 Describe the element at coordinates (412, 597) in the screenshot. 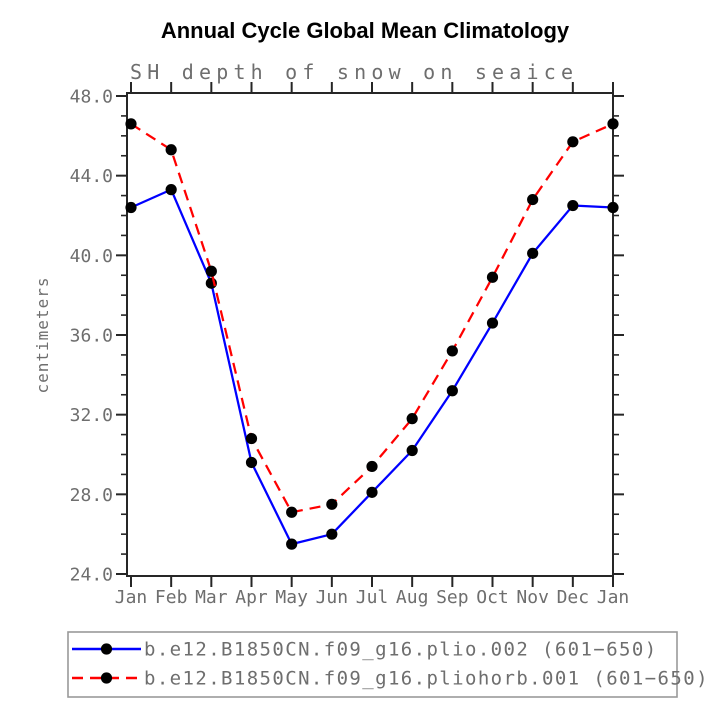

I see `month-label: Aug` at that location.